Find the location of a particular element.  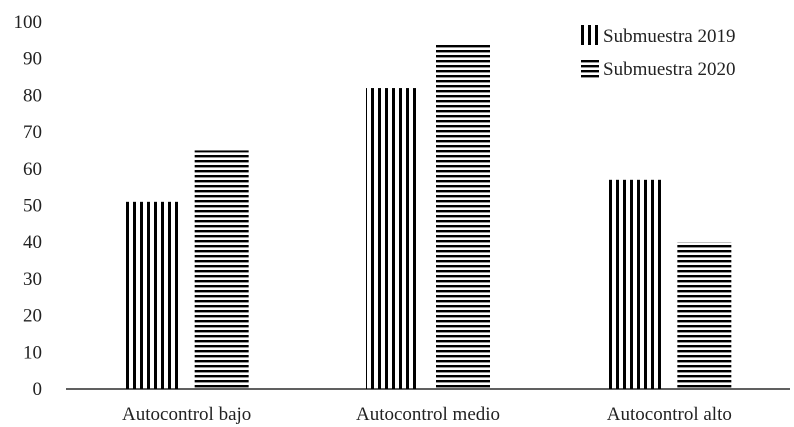

y-tick-label: 80 is located at coordinates (32, 95).